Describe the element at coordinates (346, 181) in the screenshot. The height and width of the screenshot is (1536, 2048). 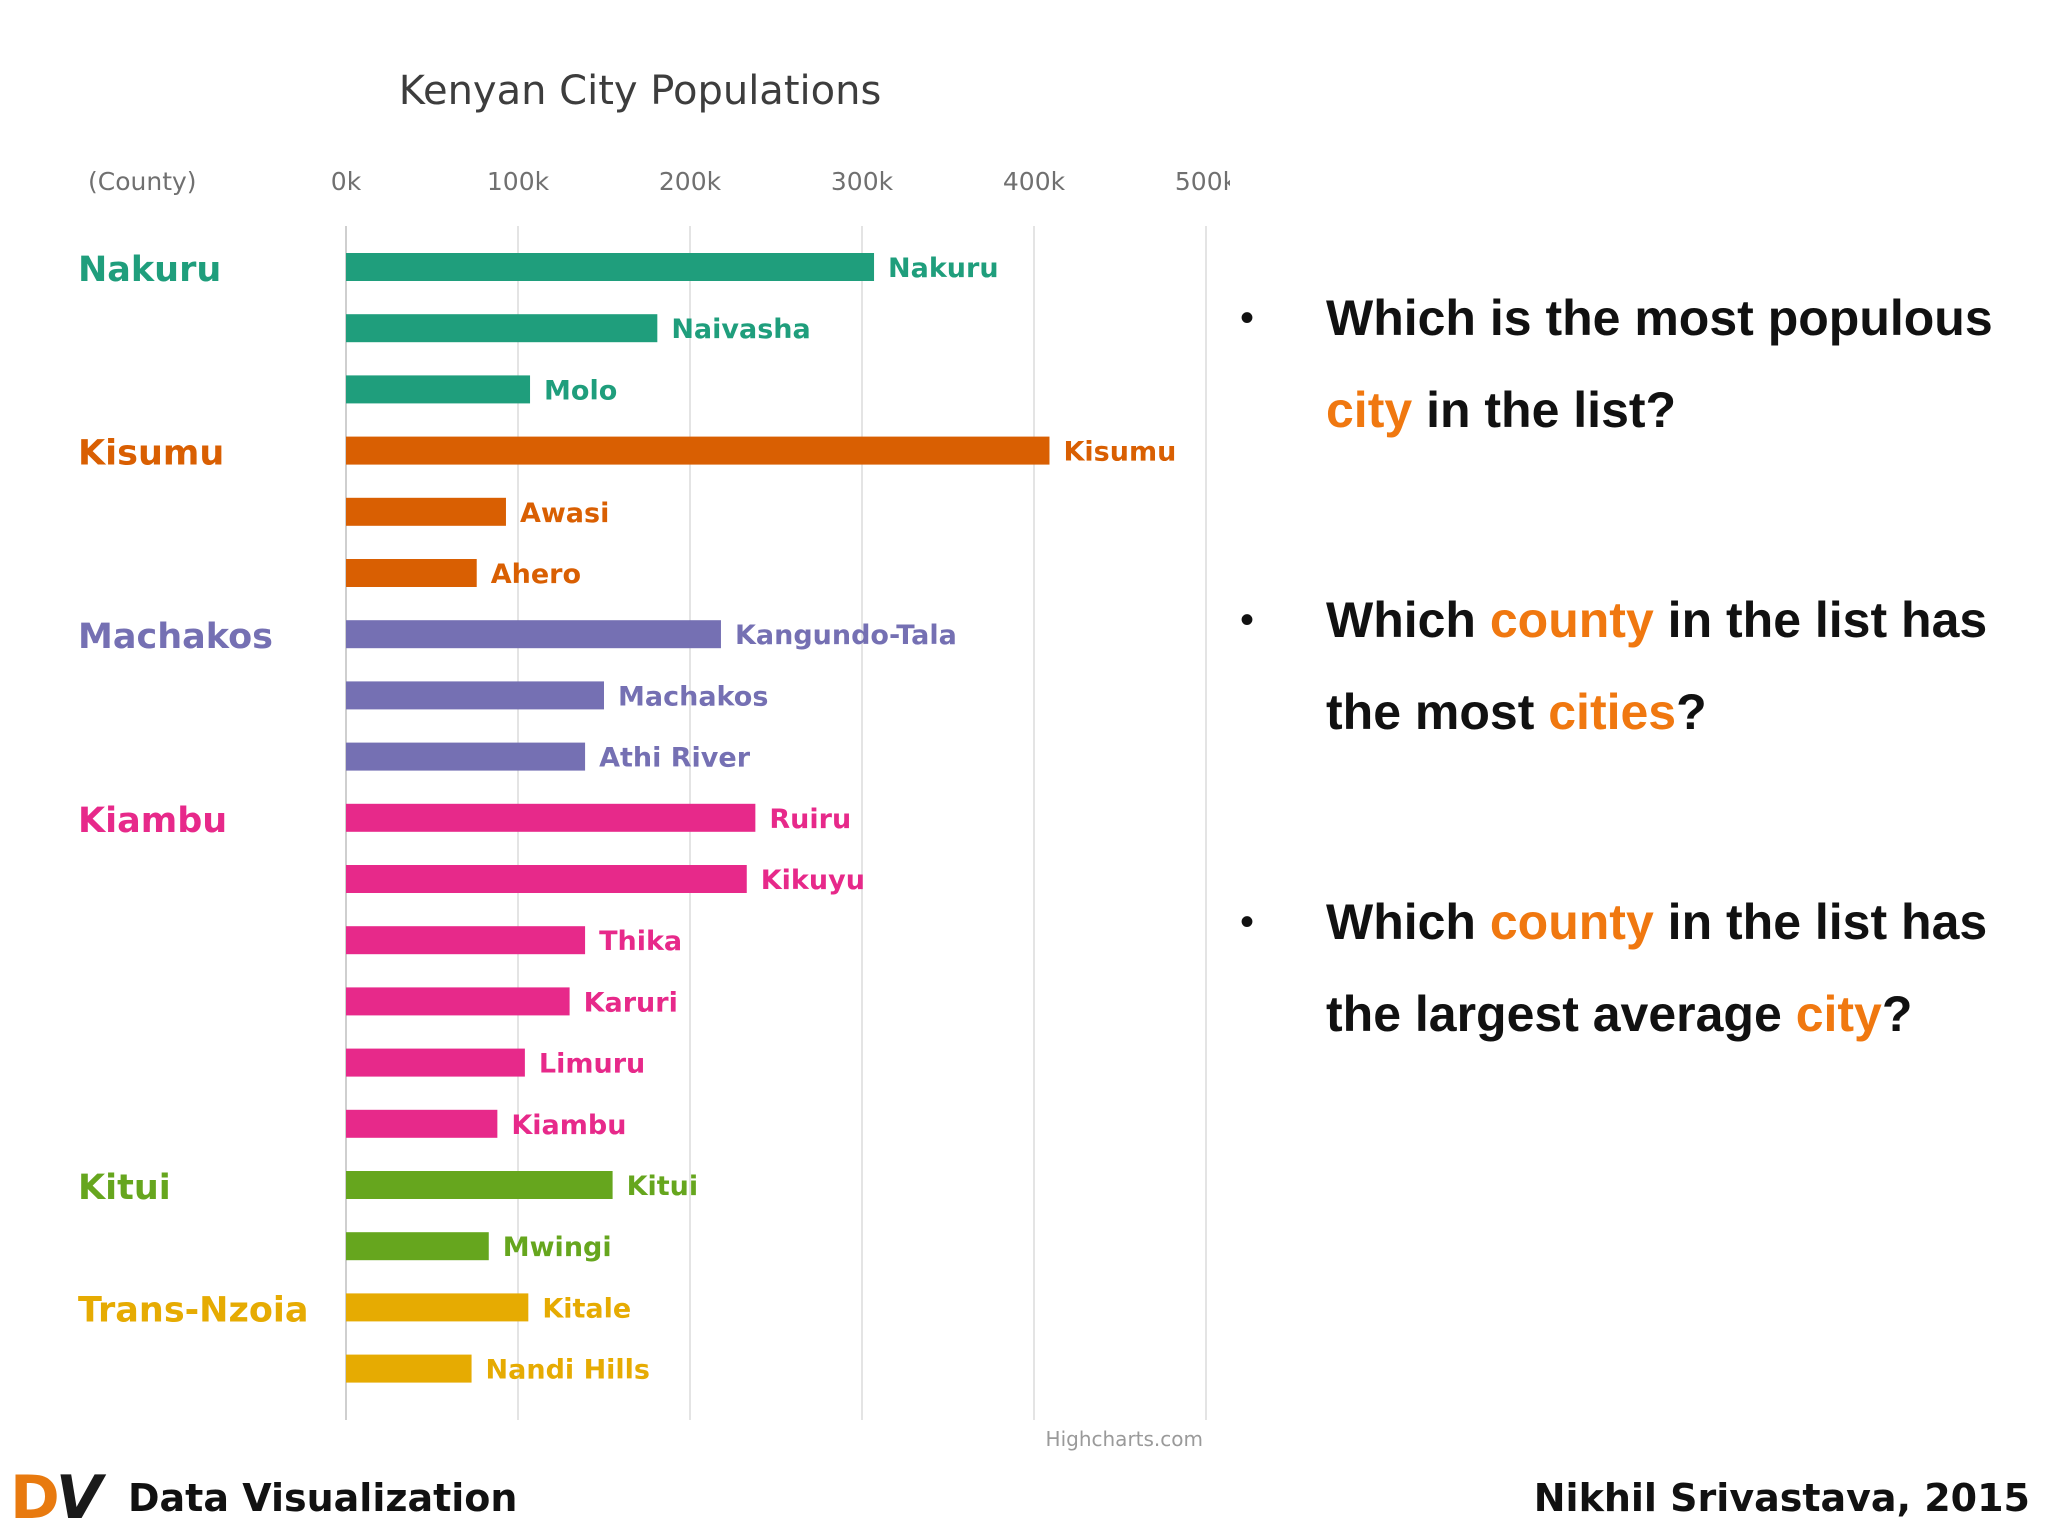
I see `x-tick-label: 0k` at that location.